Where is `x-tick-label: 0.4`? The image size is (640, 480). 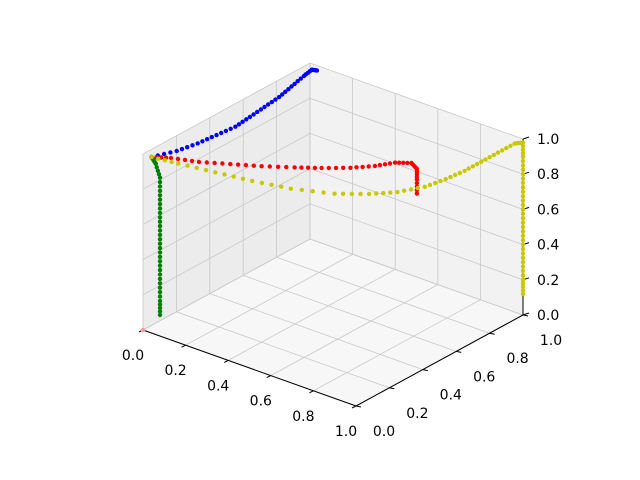 x-tick-label: 0.4 is located at coordinates (218, 386).